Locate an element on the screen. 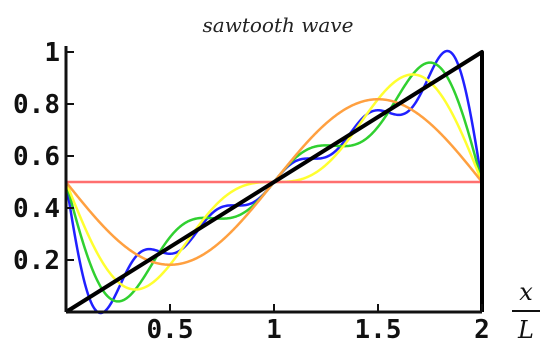 This screenshot has width=545, height=348. chart-title: sawtooth wave is located at coordinates (278, 25).